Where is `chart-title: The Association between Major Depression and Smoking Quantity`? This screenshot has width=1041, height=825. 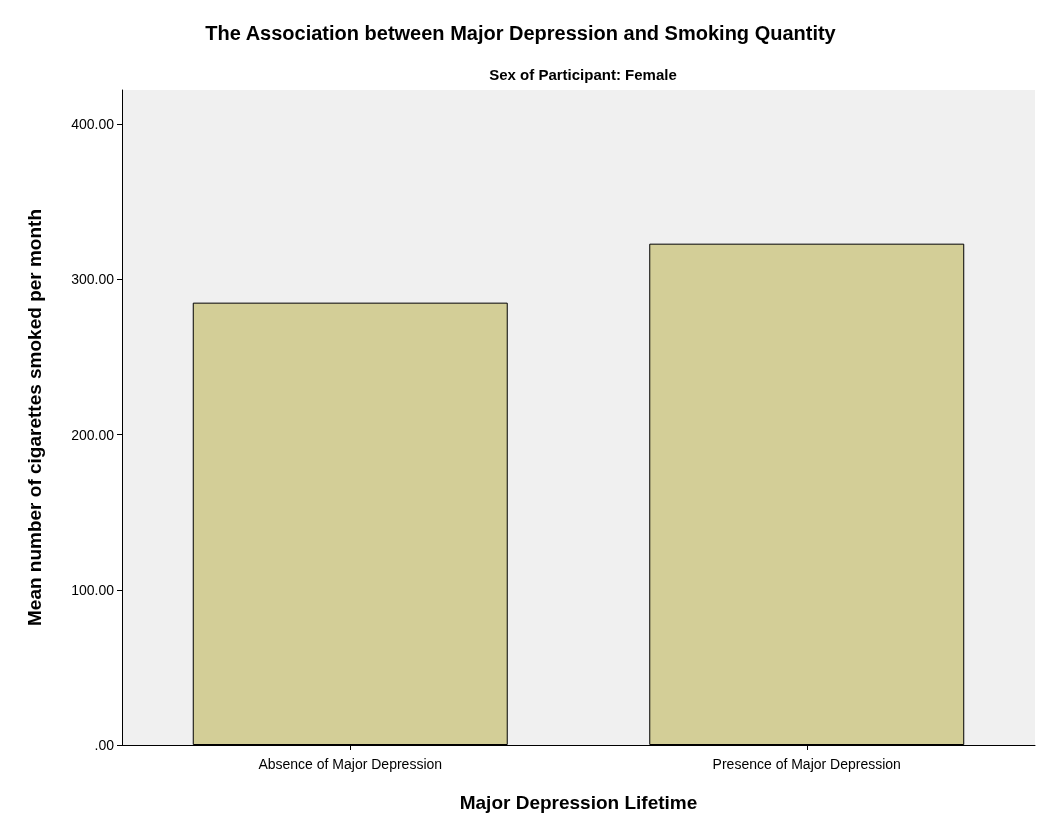
chart-title: The Association between Major Depression and Smoking Quantity is located at coordinates (521, 33).